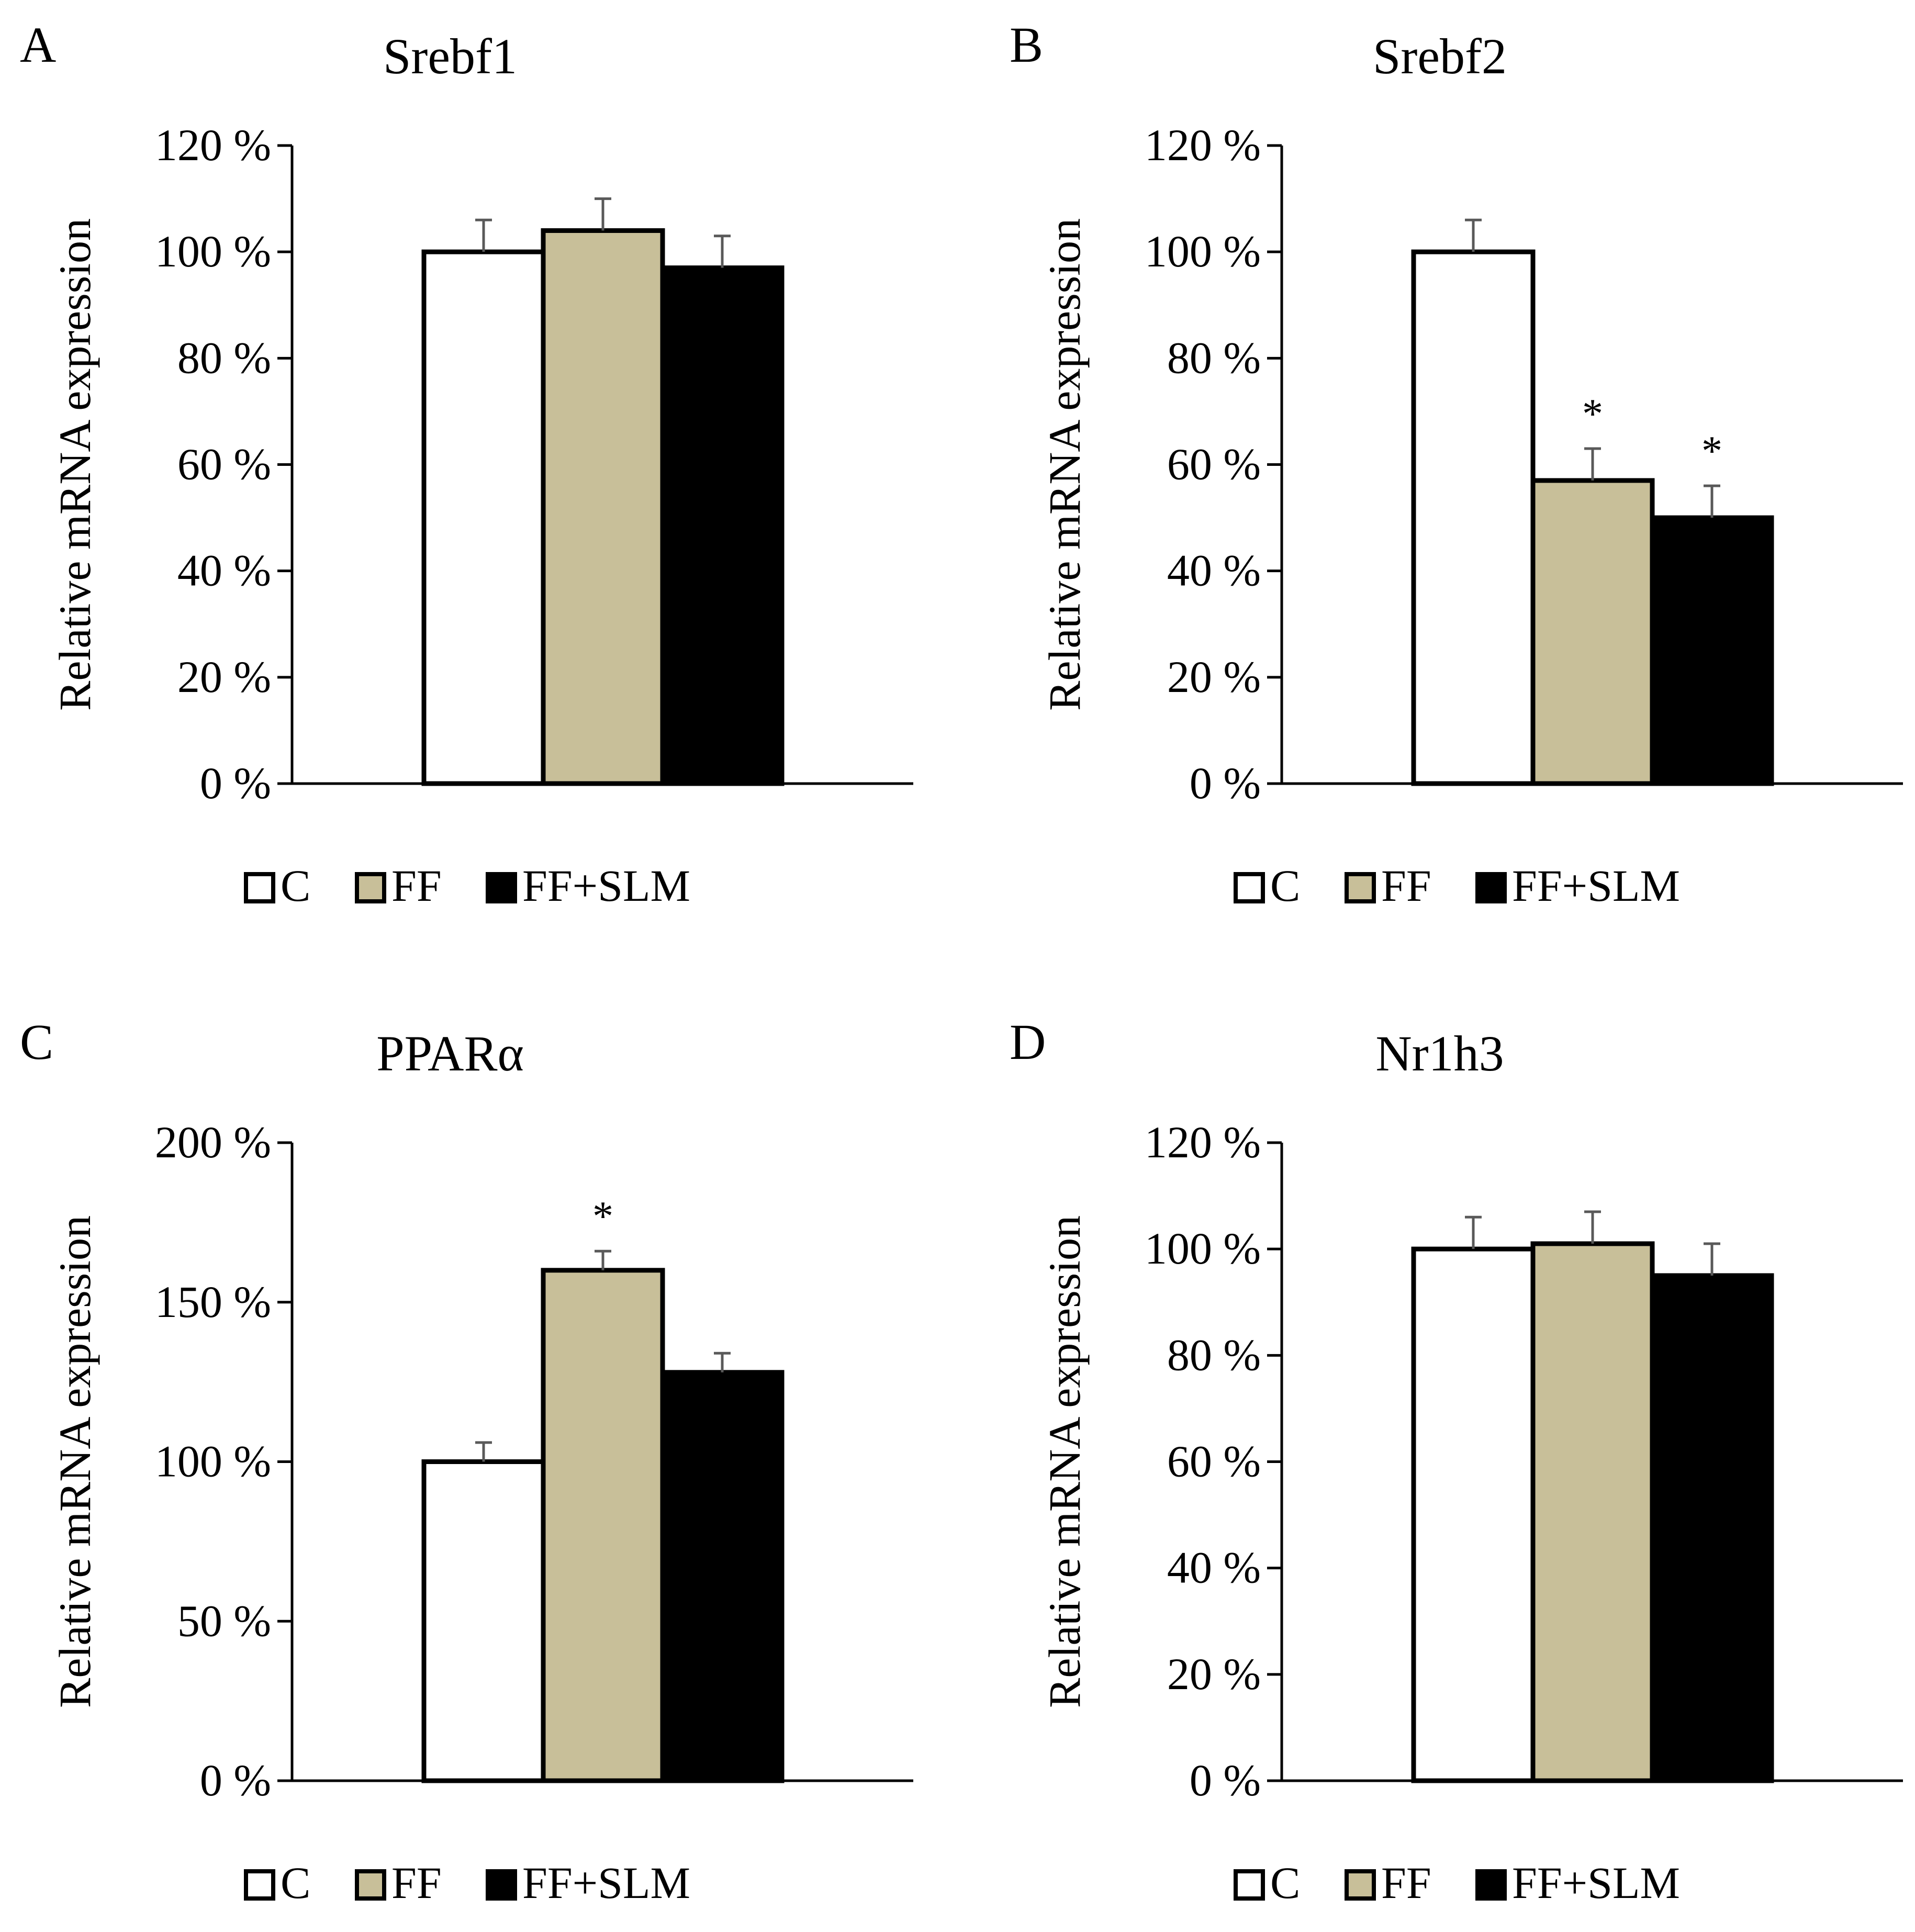 The width and height of the screenshot is (1915, 1932). What do you see at coordinates (1439, 1053) in the screenshot?
I see `chart-title: Nr1h3` at bounding box center [1439, 1053].